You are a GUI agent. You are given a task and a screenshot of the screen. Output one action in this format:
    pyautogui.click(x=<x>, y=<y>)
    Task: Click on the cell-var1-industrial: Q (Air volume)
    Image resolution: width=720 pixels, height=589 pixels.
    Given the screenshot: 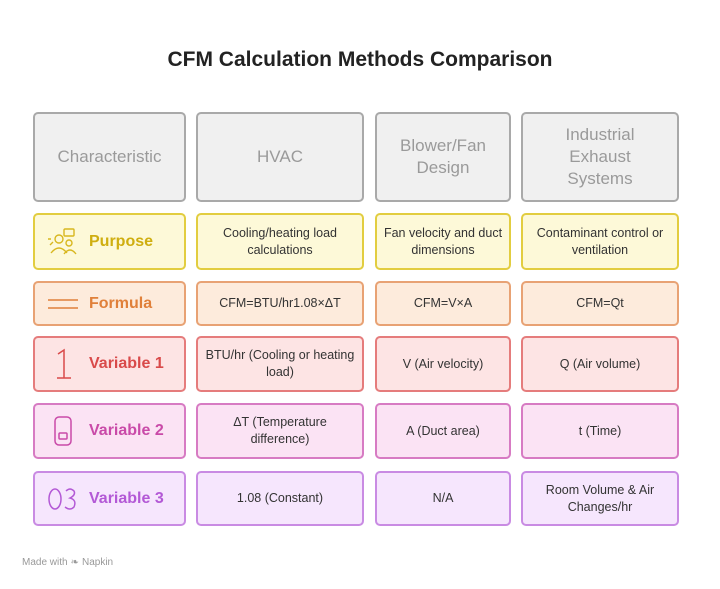 What is the action you would take?
    pyautogui.click(x=600, y=364)
    